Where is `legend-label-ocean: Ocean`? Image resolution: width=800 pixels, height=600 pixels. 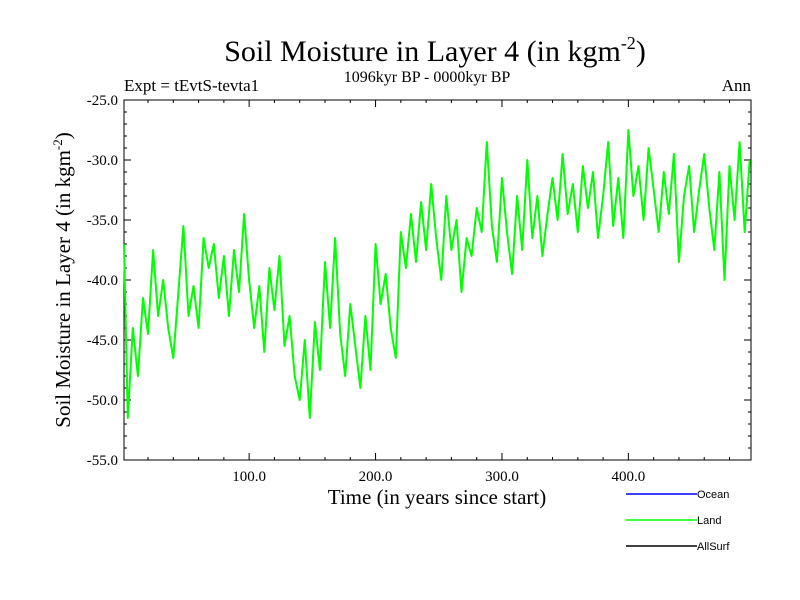 legend-label-ocean: Ocean is located at coordinates (713, 495).